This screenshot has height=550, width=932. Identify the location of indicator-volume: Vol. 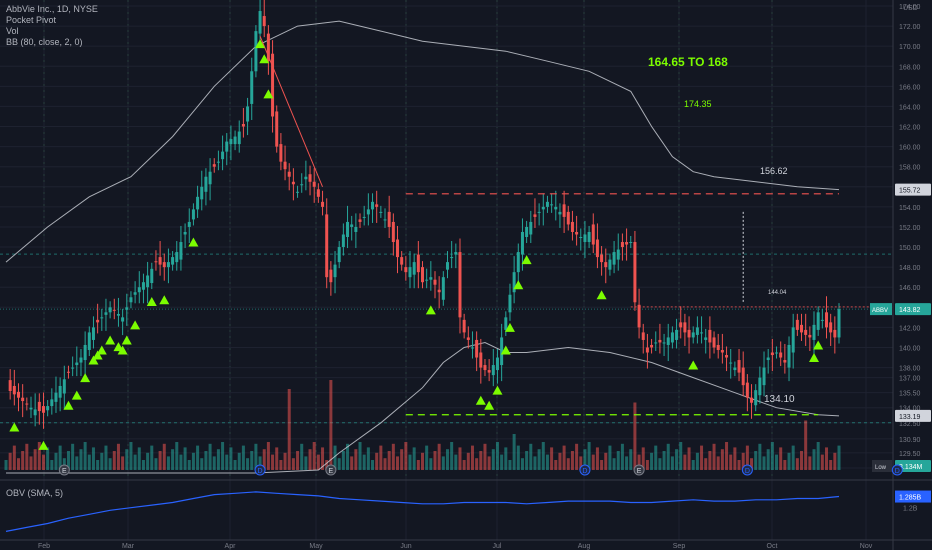
(12, 31).